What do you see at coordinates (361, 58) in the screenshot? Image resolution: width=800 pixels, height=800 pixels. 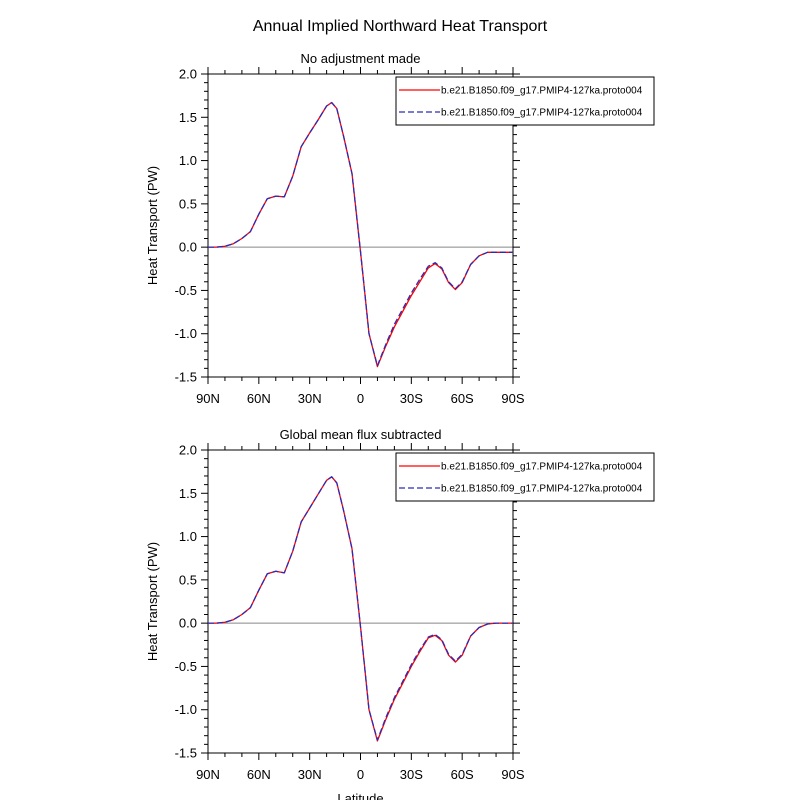 I see `chart-title: No adjustment made` at bounding box center [361, 58].